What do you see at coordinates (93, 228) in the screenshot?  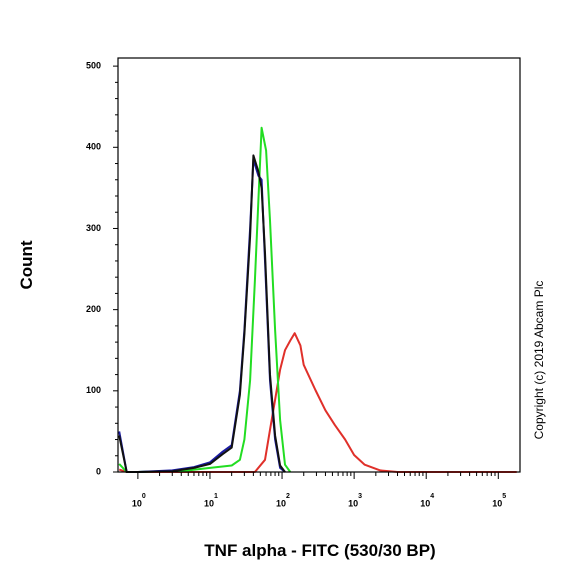 I see `y-tick-label: 300` at bounding box center [93, 228].